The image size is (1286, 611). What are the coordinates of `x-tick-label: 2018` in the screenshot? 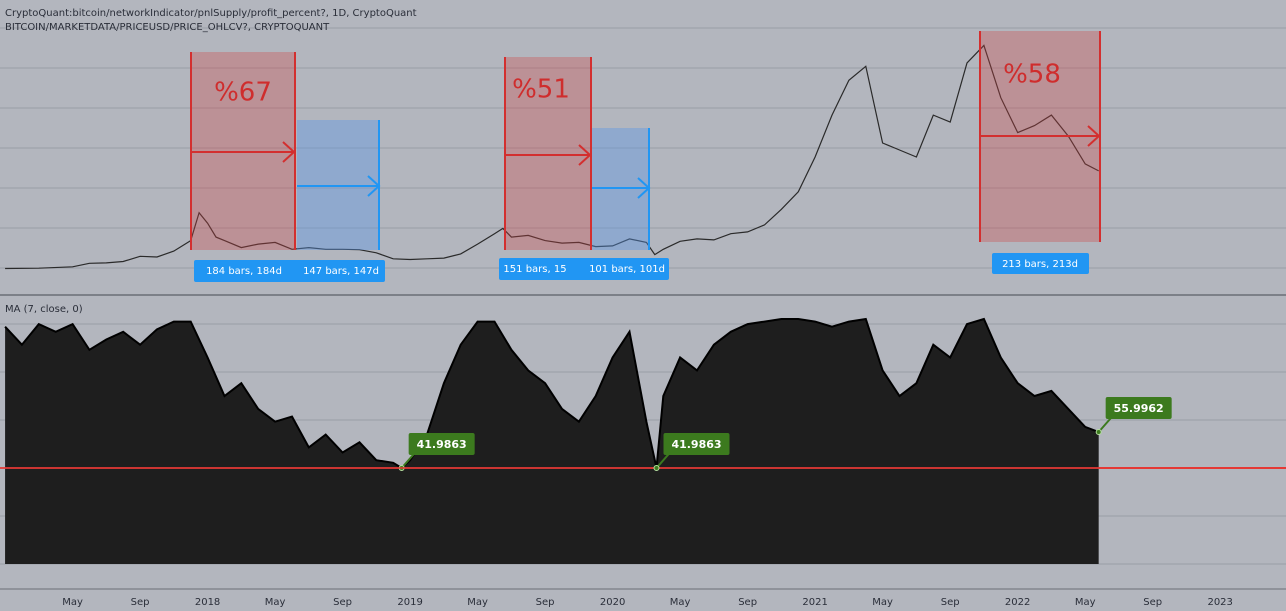 It's located at (207, 602).